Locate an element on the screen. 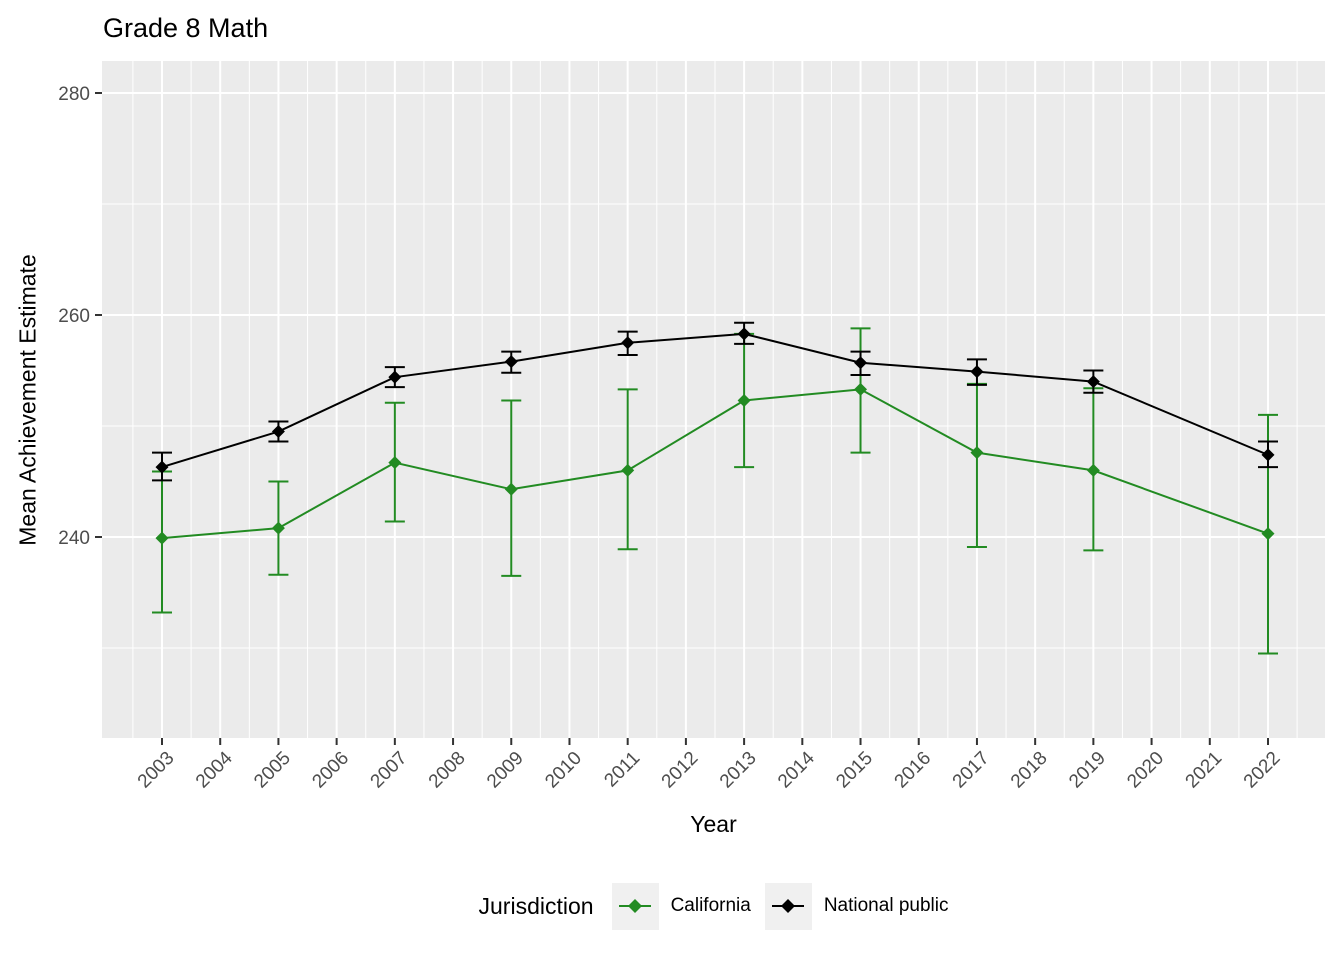  x-tick-label: 2010 is located at coordinates (563, 770).